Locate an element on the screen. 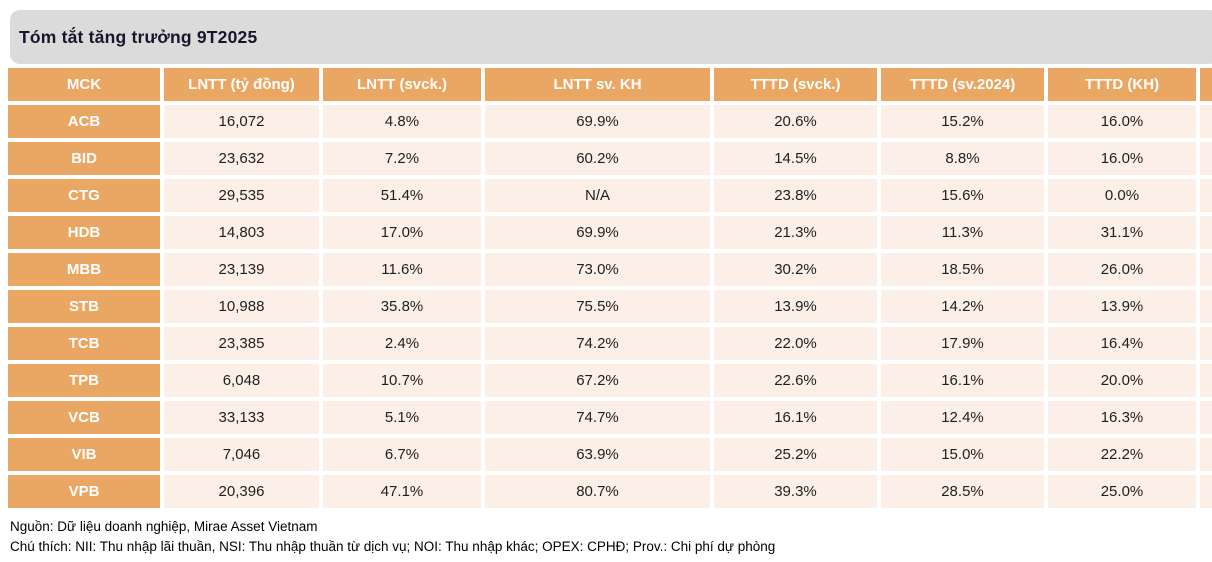  cell-stb-tttd-sv-2024: 14.2% is located at coordinates (962, 306).